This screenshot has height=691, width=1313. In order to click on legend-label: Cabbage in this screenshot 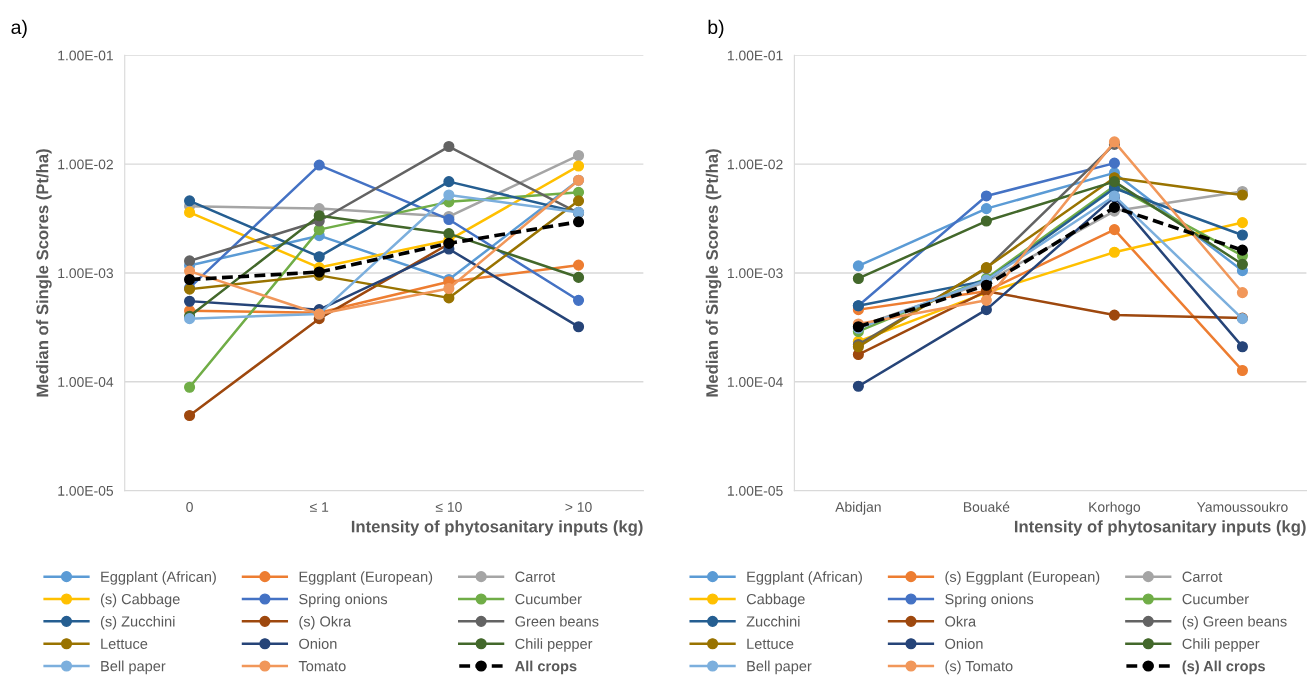, I will do `click(775, 600)`.